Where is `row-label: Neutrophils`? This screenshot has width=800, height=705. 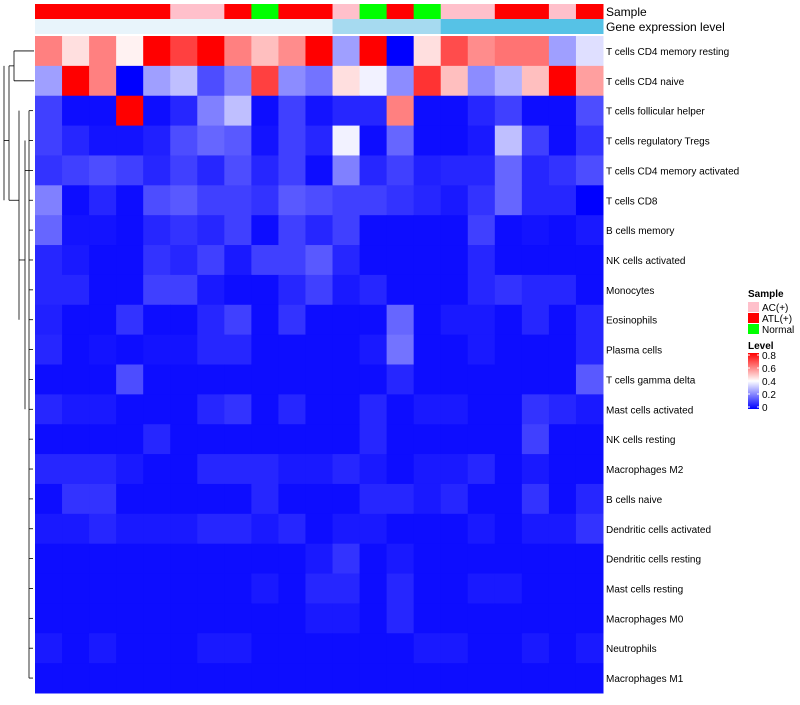
row-label: Neutrophils is located at coordinates (631, 649).